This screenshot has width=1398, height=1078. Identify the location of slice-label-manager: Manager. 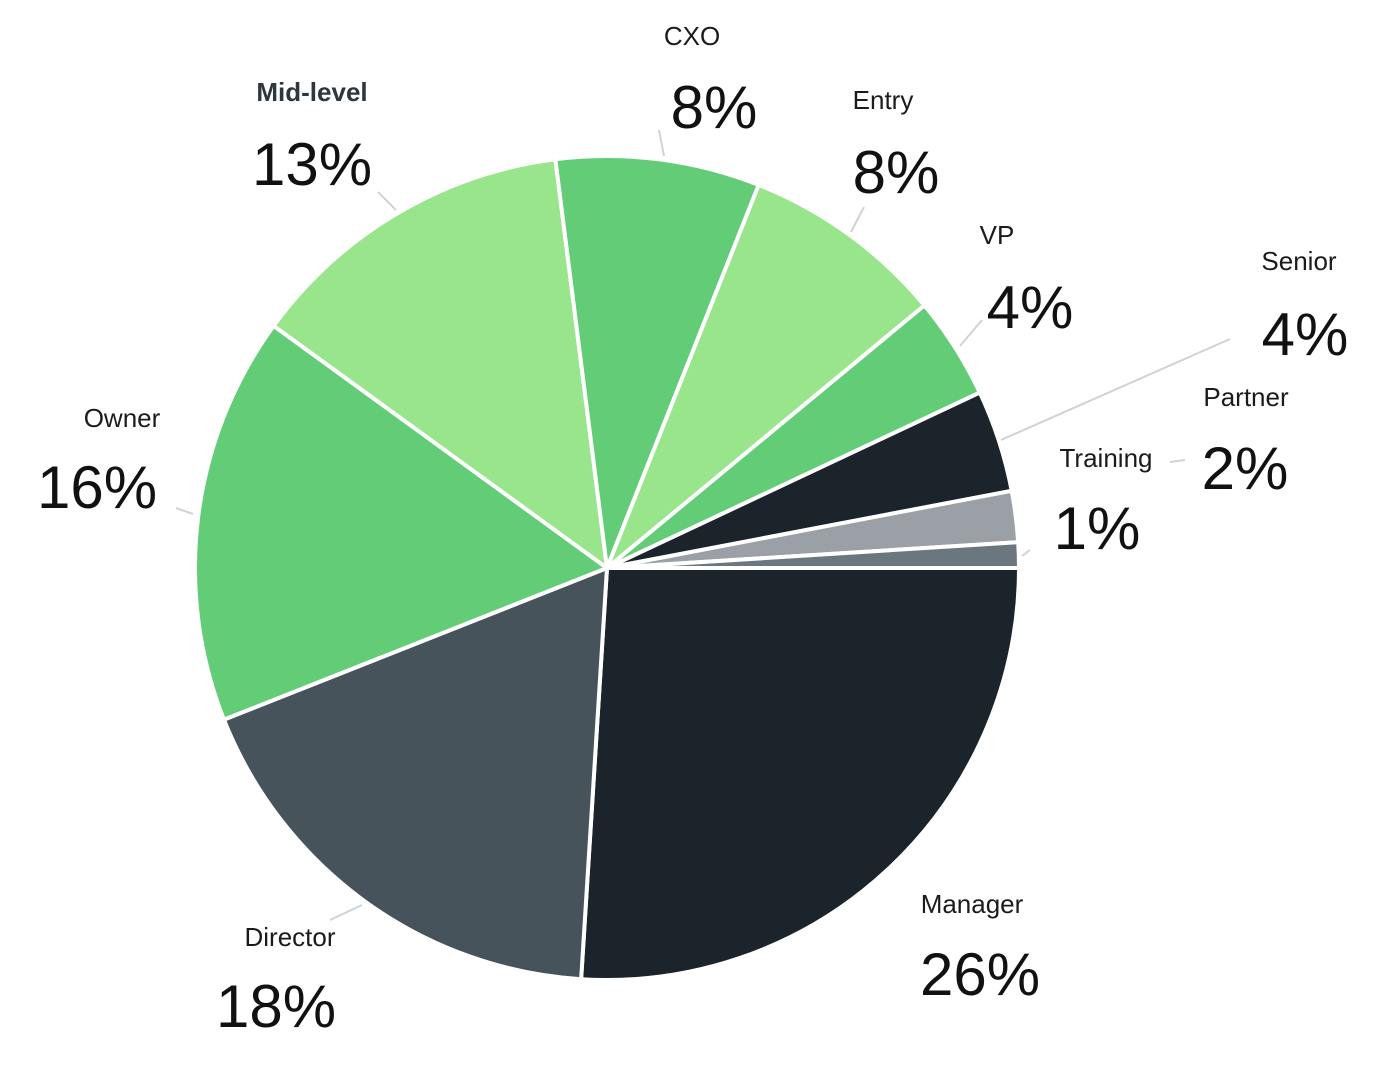
(972, 904).